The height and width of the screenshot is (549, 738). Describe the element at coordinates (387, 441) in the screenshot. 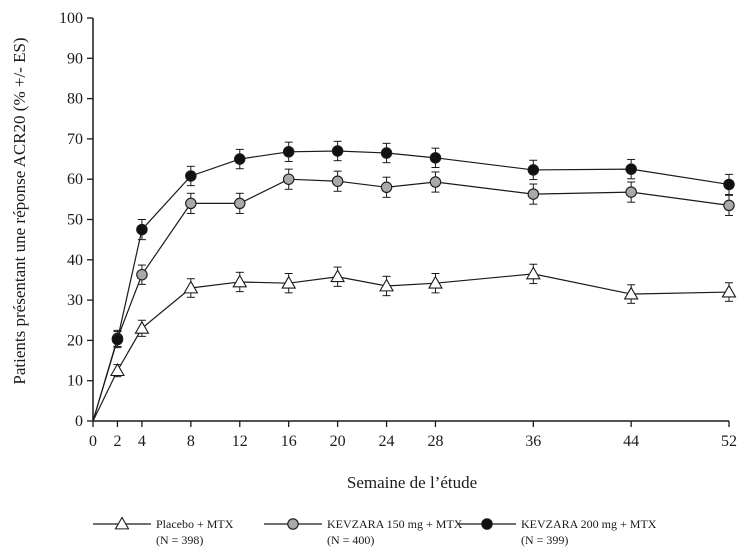

I see `x-tick-label: 24` at that location.